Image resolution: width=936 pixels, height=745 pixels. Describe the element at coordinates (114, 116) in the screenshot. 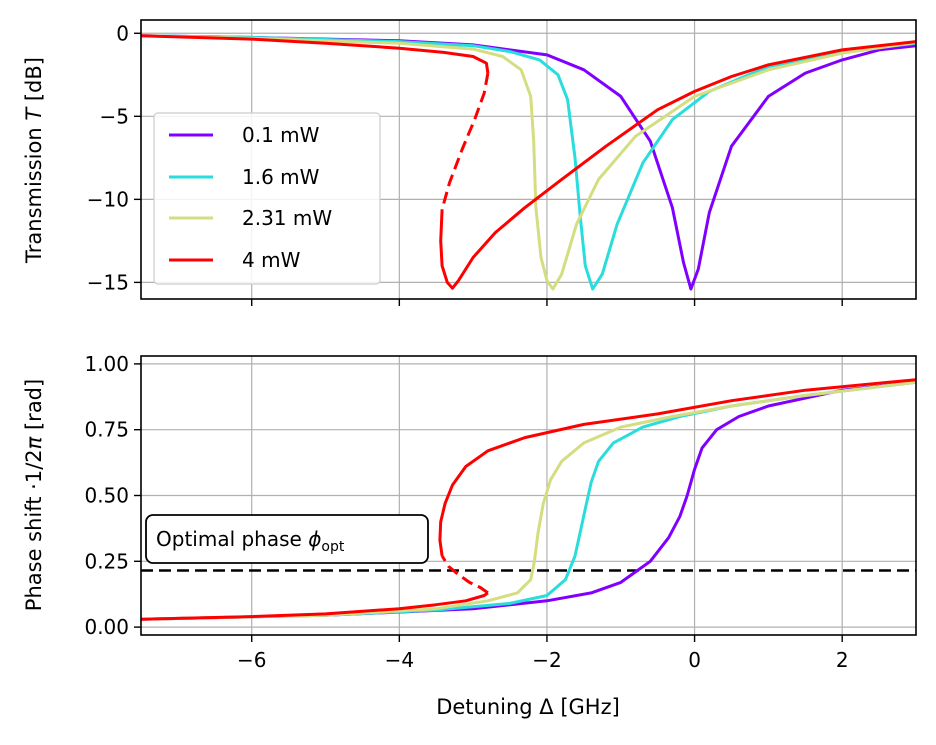

I see `top-ytick-label: −5` at that location.